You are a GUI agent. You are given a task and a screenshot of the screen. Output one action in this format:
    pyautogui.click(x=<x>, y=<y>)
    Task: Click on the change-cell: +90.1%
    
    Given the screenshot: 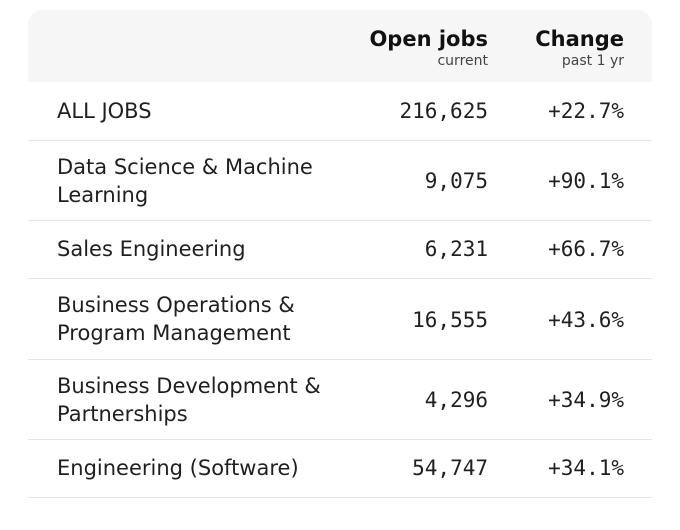 What is the action you would take?
    pyautogui.click(x=586, y=181)
    